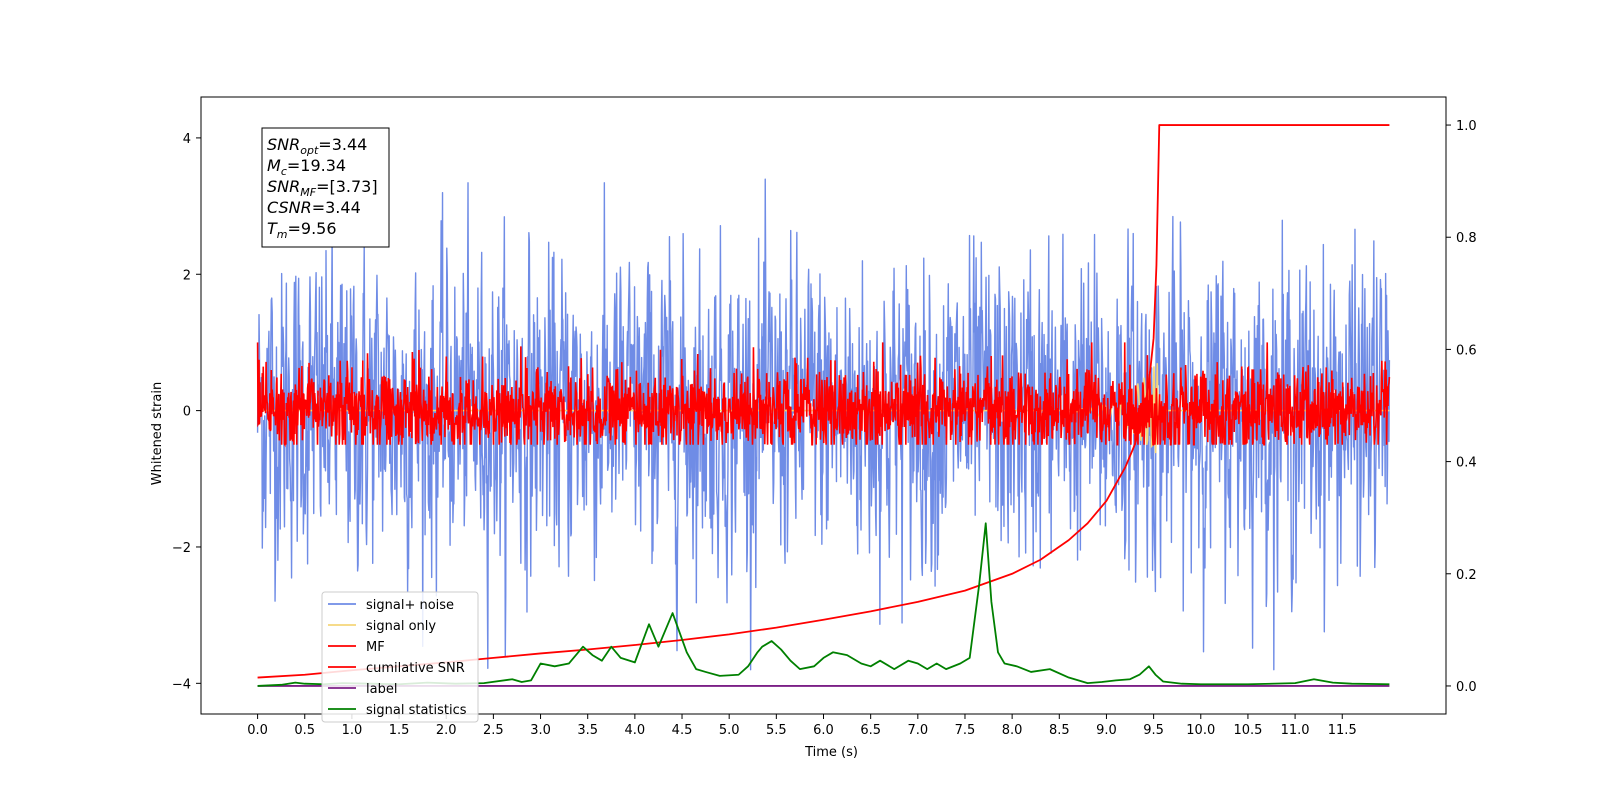 This screenshot has width=1600, height=804. I want to click on annotation-line: SNRopt=3.44, so click(317, 146).